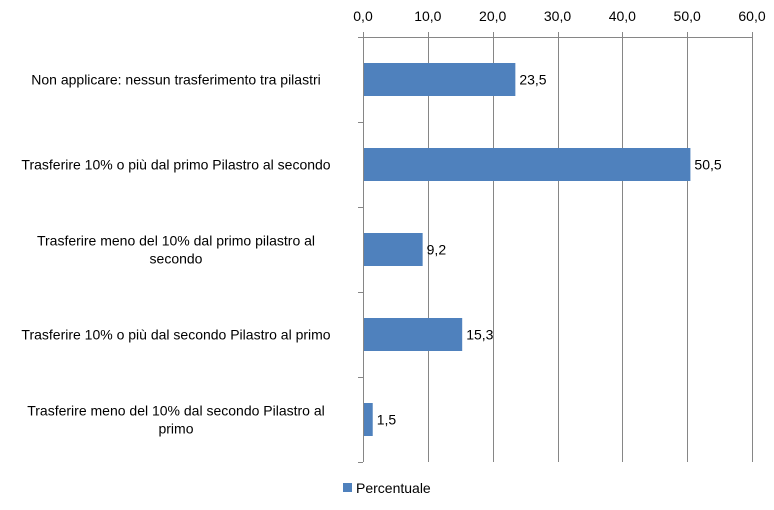 This screenshot has height=510, width=774. I want to click on x-tick-label: 20,0, so click(492, 16).